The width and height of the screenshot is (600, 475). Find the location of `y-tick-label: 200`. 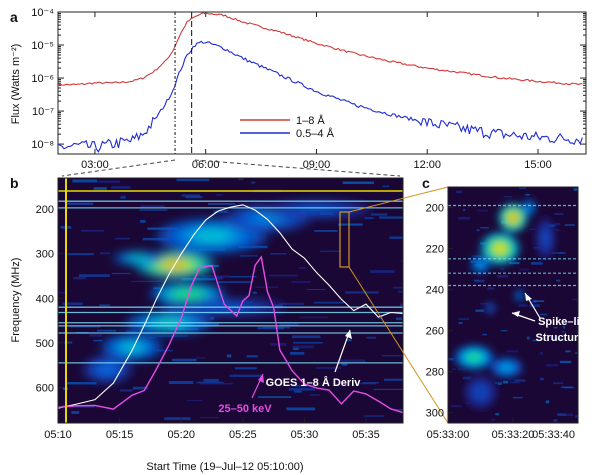

y-tick-label: 200 is located at coordinates (45, 210).